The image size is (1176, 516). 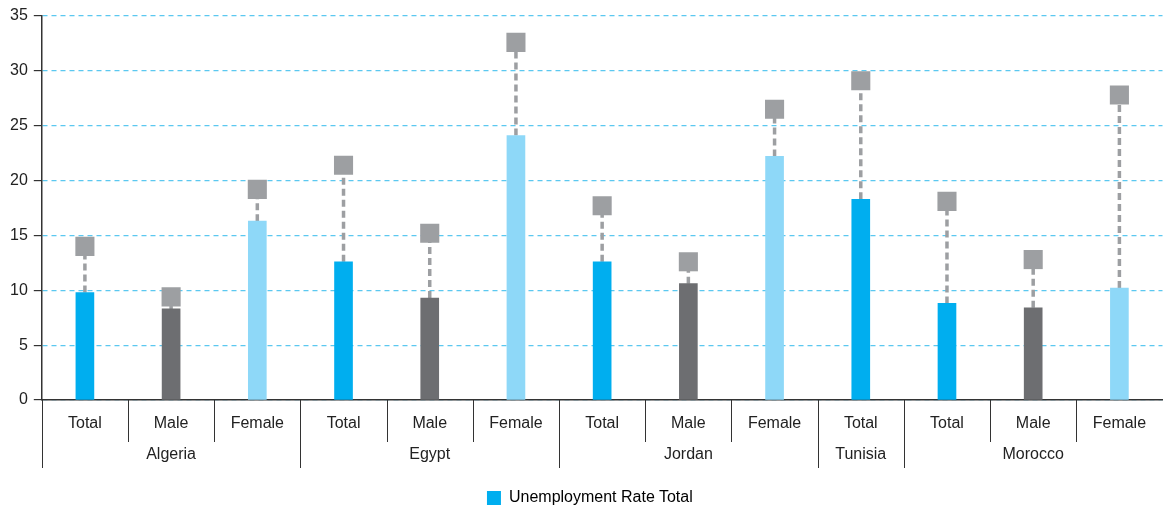 I want to click on y-tick-label: 25, so click(x=19, y=125).